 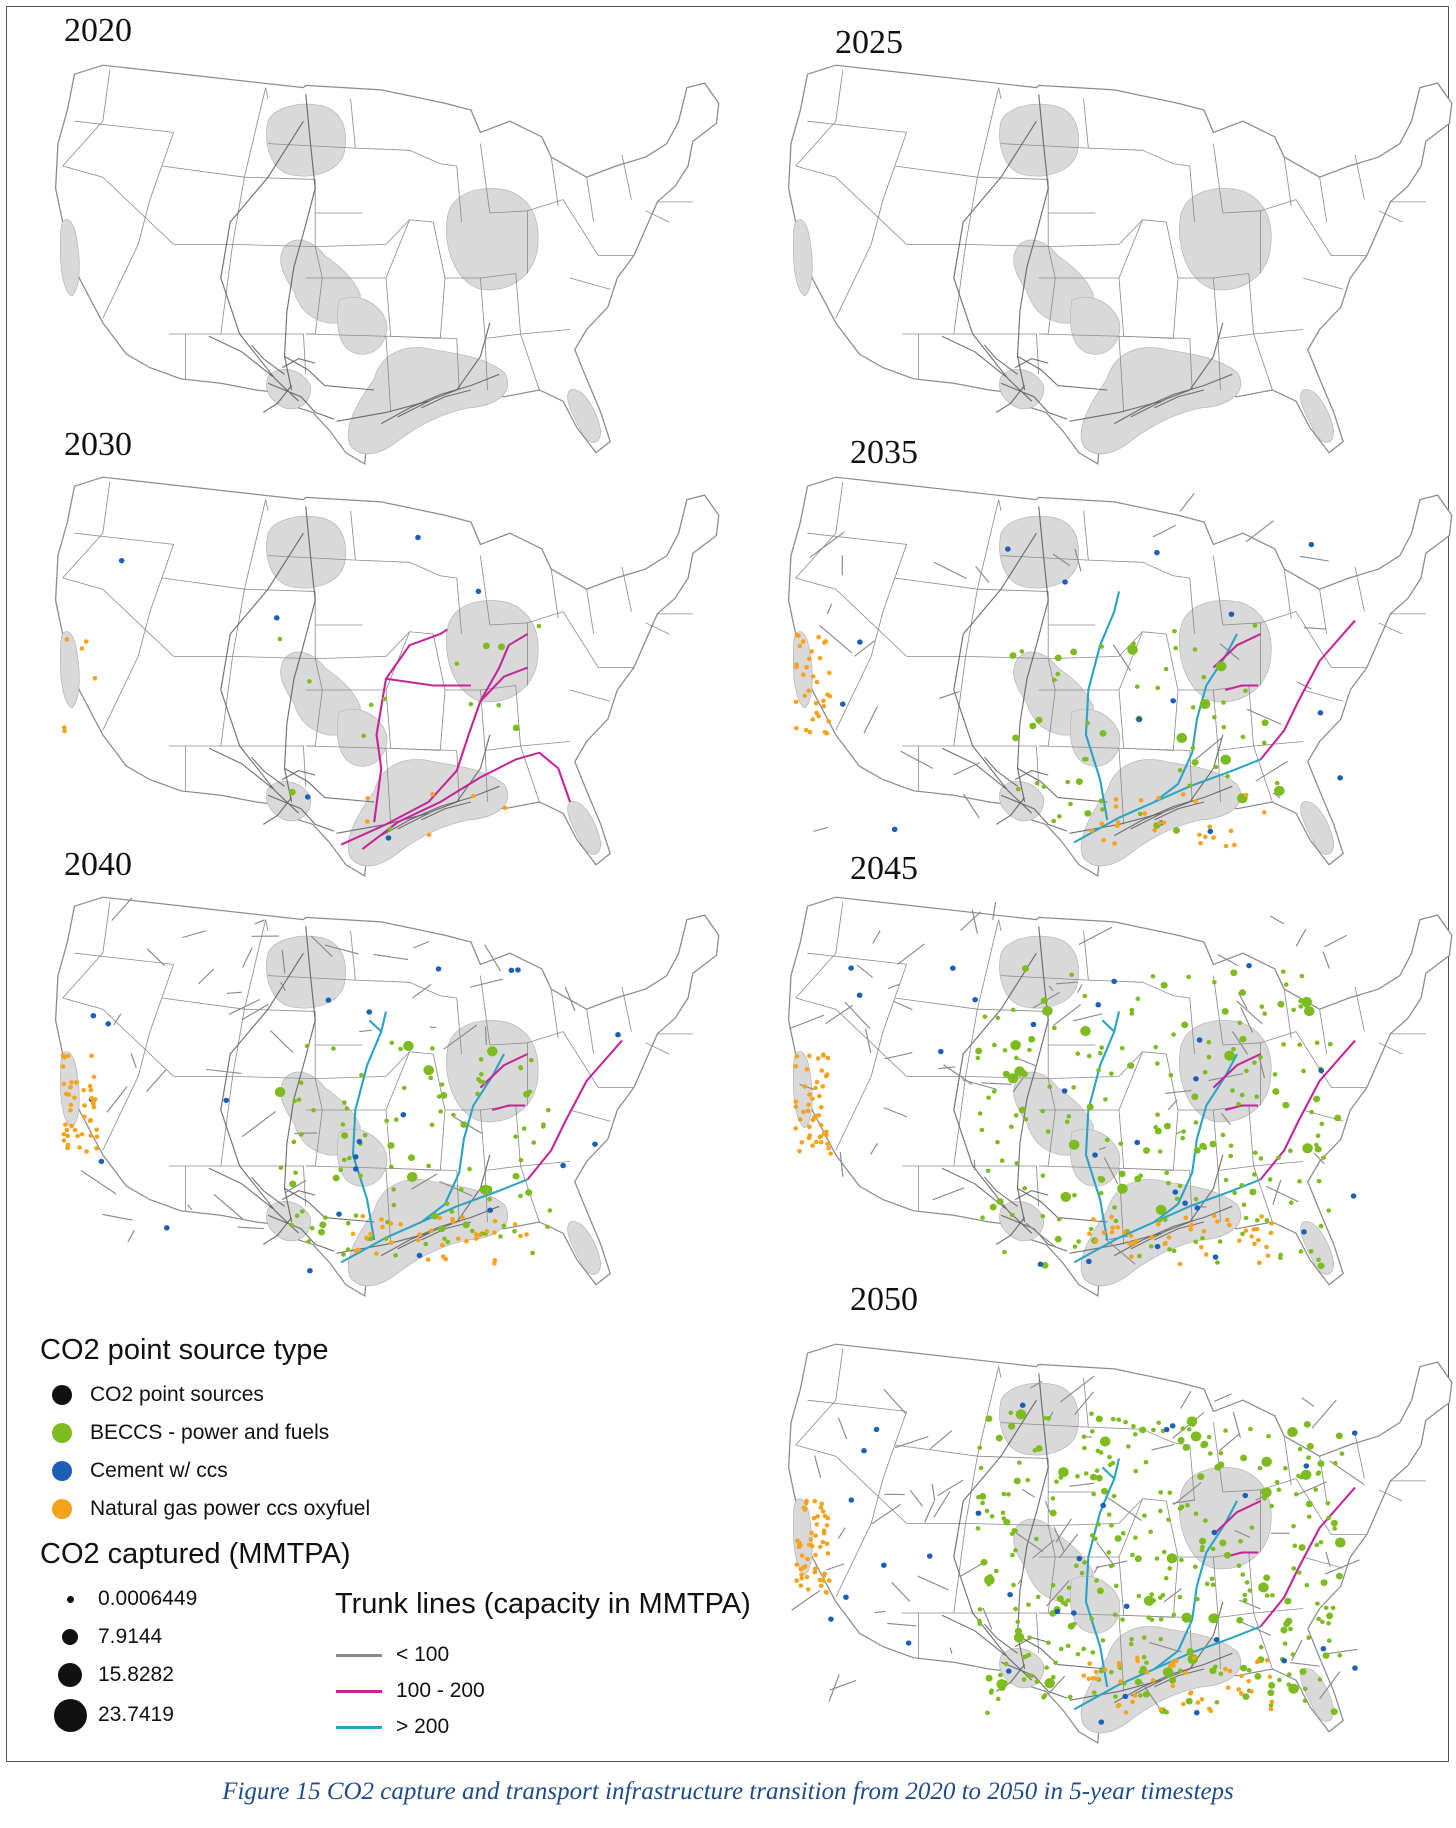 What do you see at coordinates (70, 1599) in the screenshot?
I see `size-dot-icon` at bounding box center [70, 1599].